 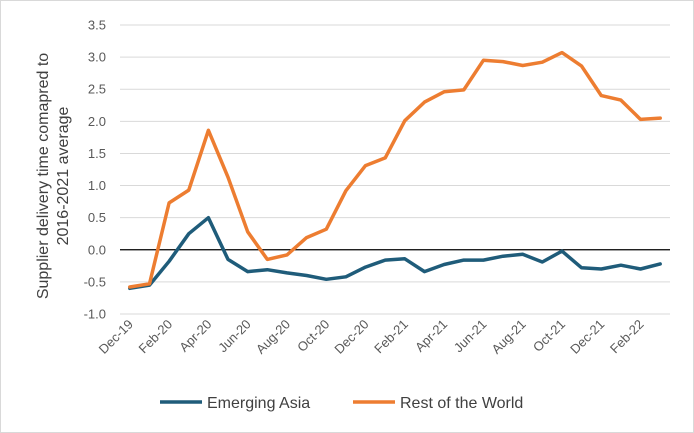 I want to click on y-tick-label: 2.5, so click(x=97, y=89).